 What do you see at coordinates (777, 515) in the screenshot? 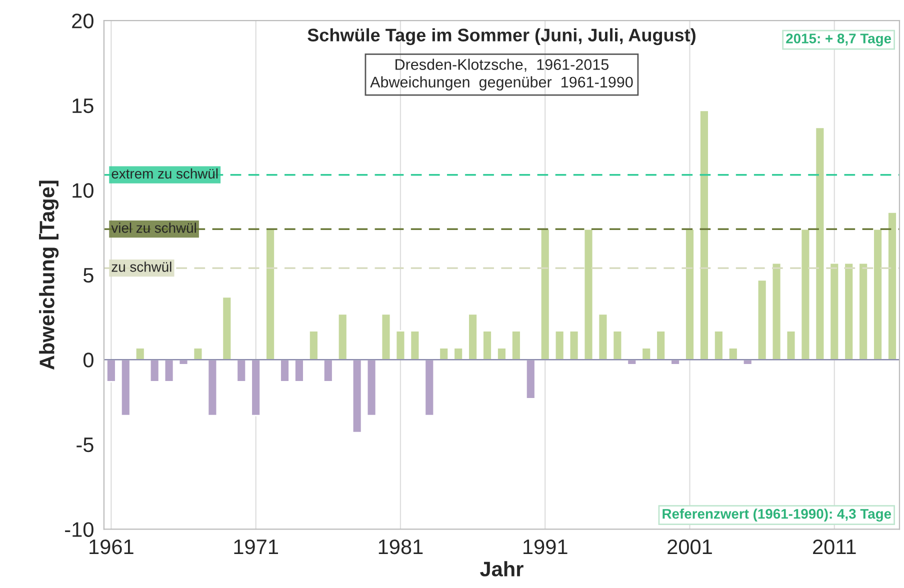
I see `annotation: Referenzwert (1961-1990): 4,3 Tage` at bounding box center [777, 515].